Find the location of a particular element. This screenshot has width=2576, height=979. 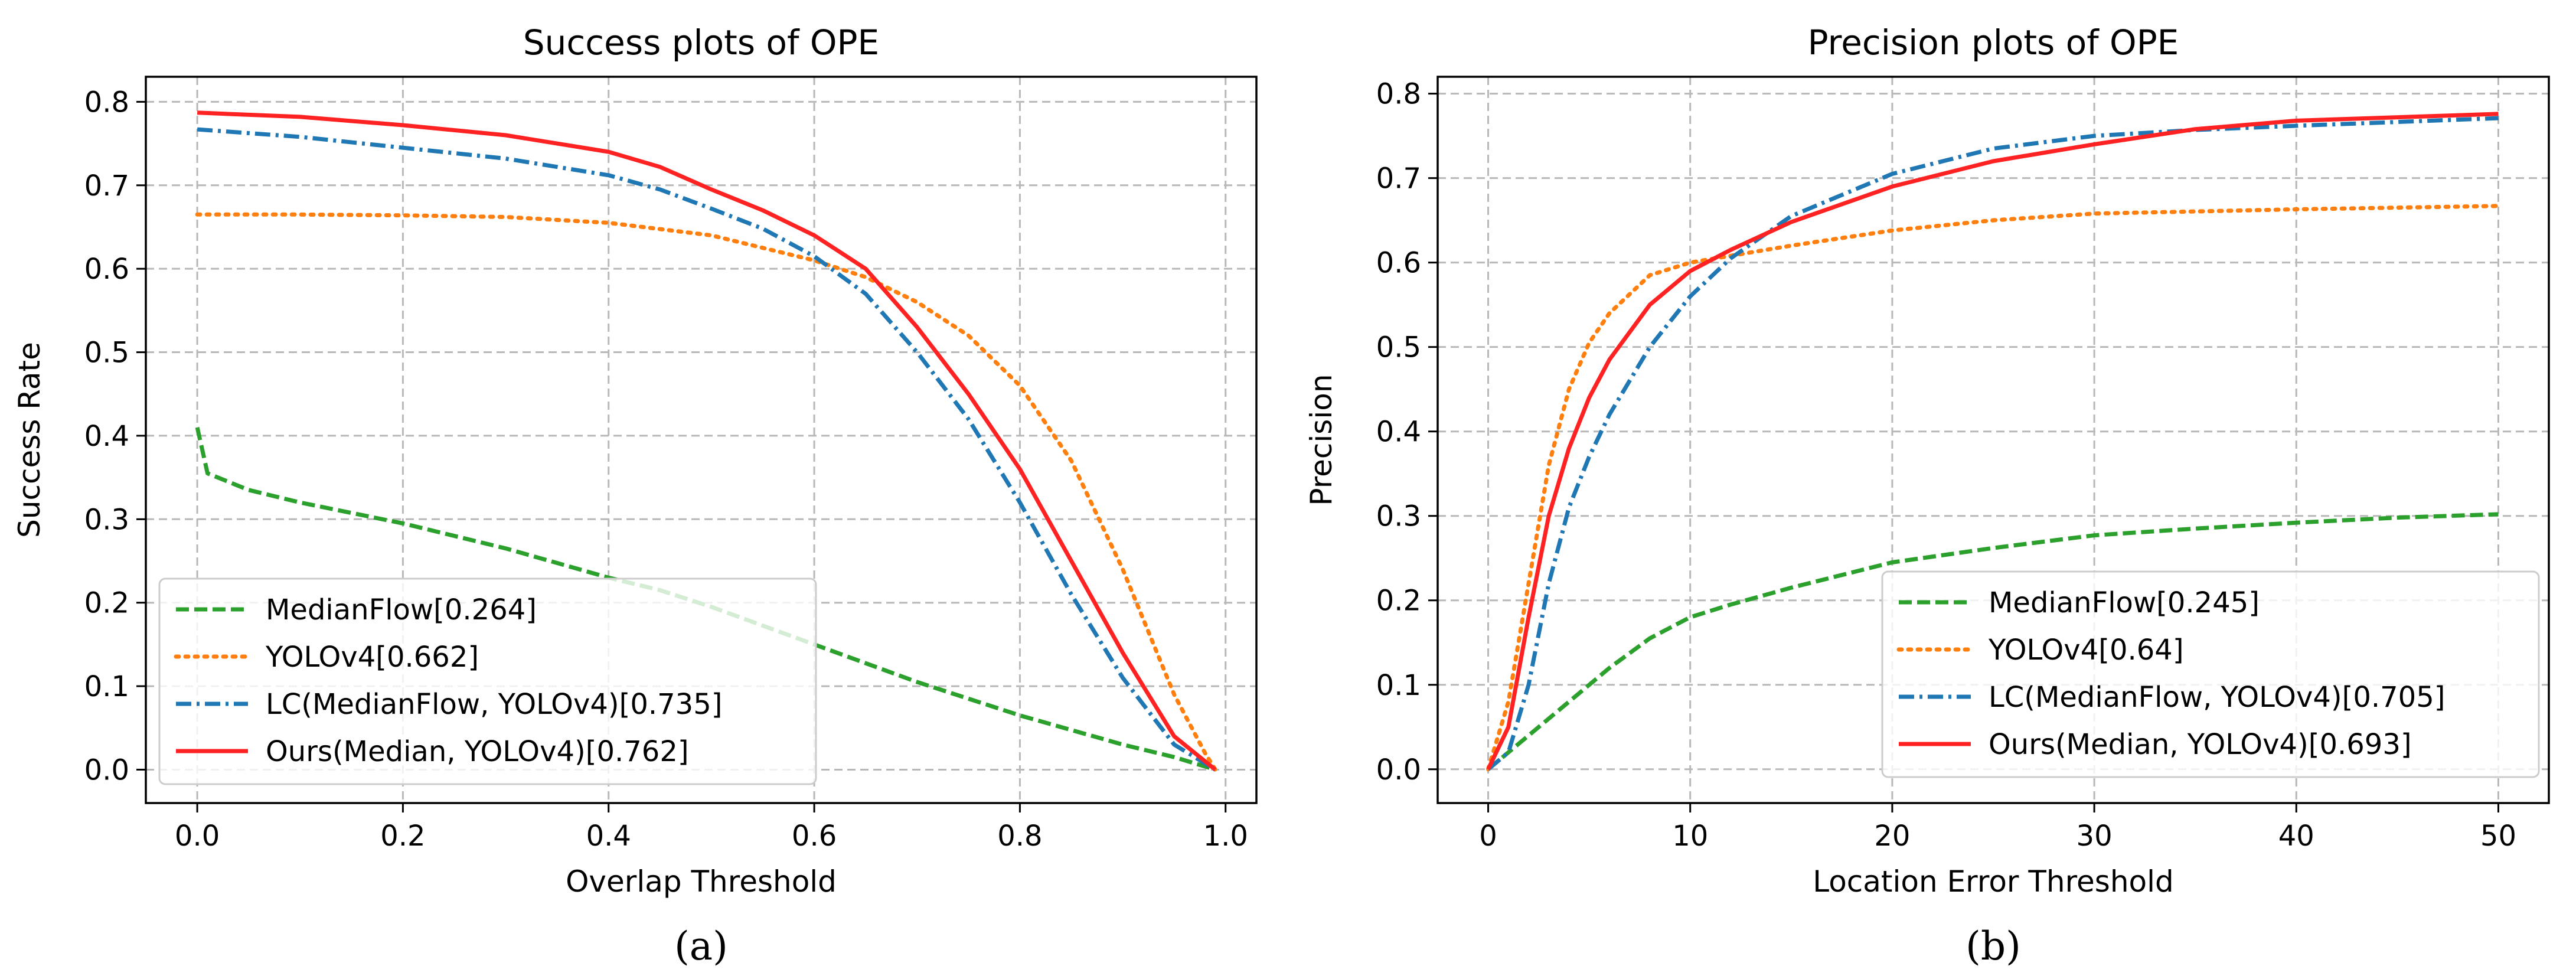

panel-caption: (a) is located at coordinates (701, 946).